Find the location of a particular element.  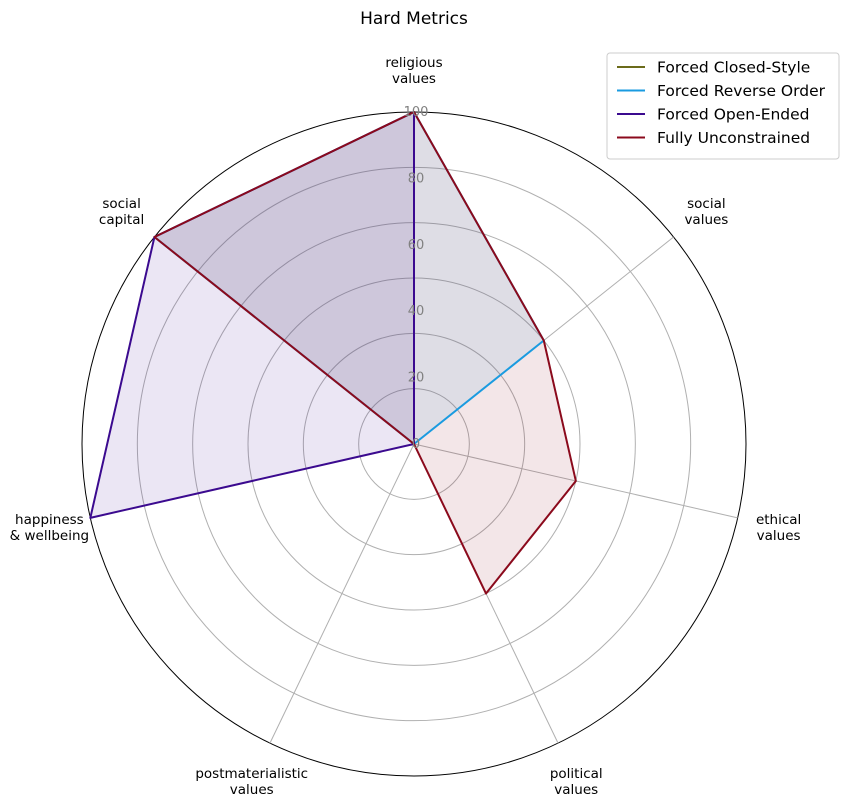

radial-tick-label: 60 is located at coordinates (416, 245).